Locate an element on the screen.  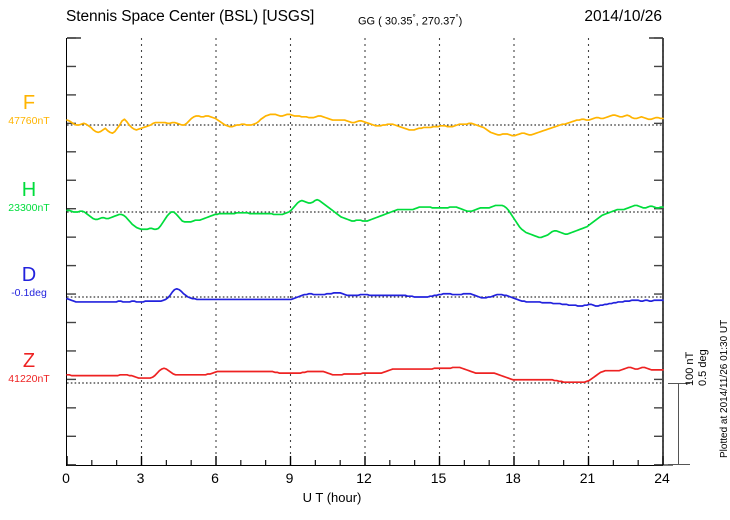
trace-F is located at coordinates (365, 125).